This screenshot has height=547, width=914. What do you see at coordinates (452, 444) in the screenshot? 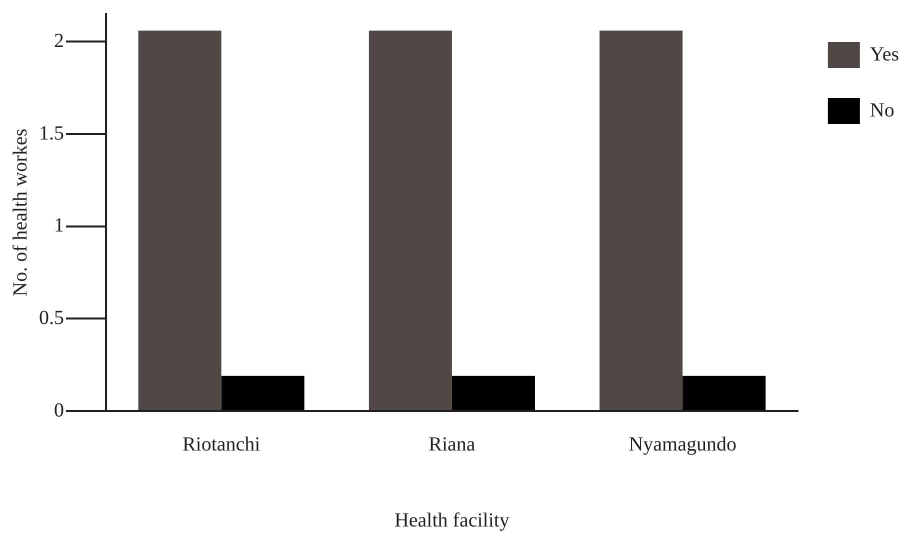
I see `x-tick-label: Riana` at bounding box center [452, 444].